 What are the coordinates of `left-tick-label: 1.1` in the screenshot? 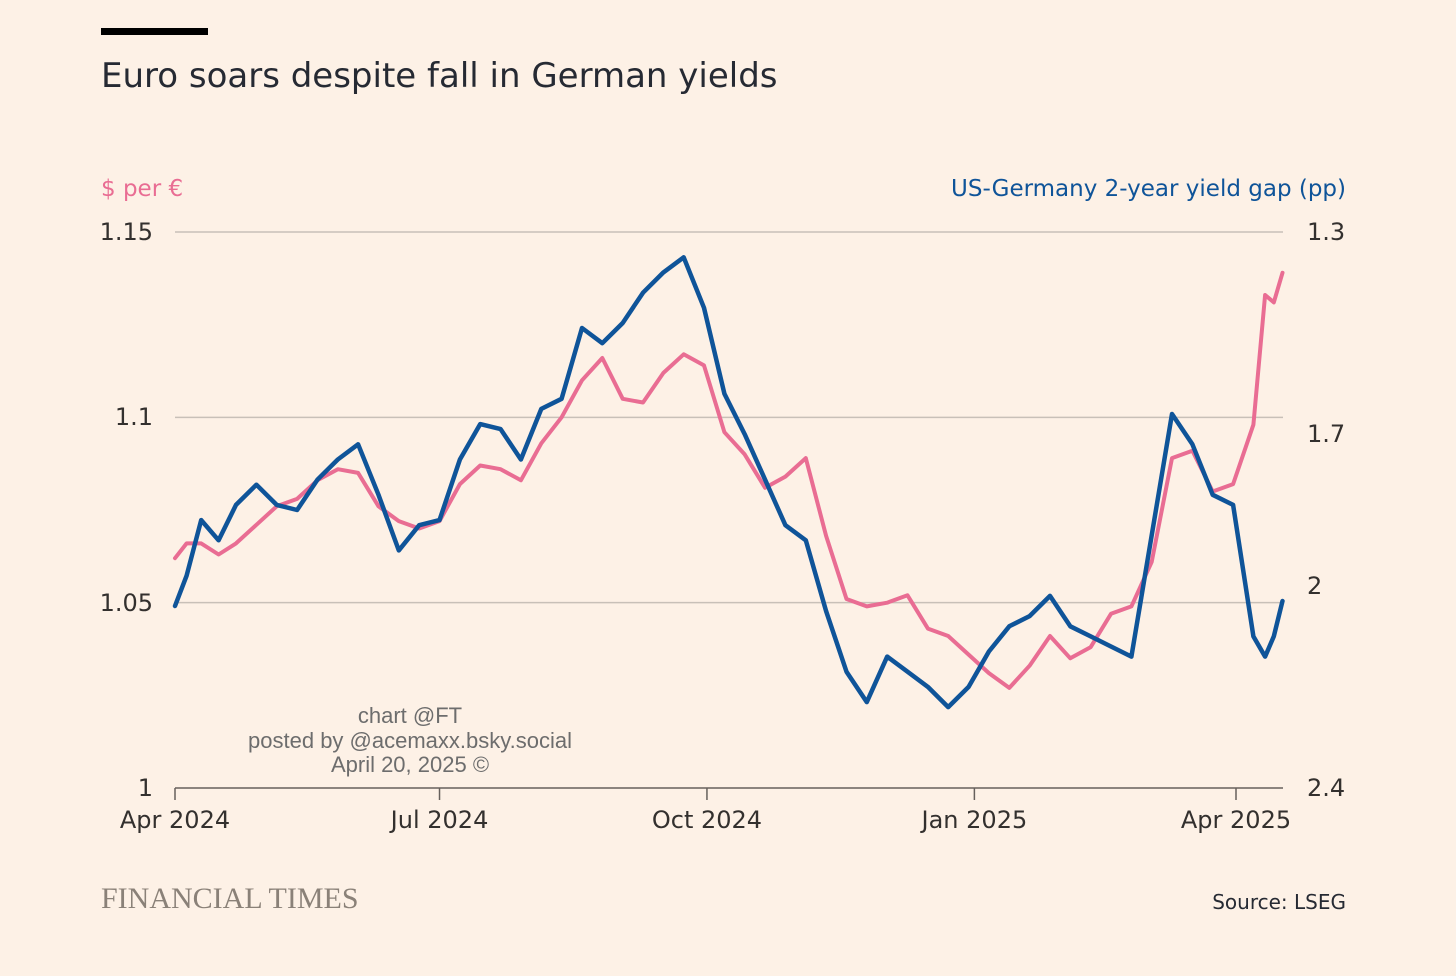 It's located at (133, 417).